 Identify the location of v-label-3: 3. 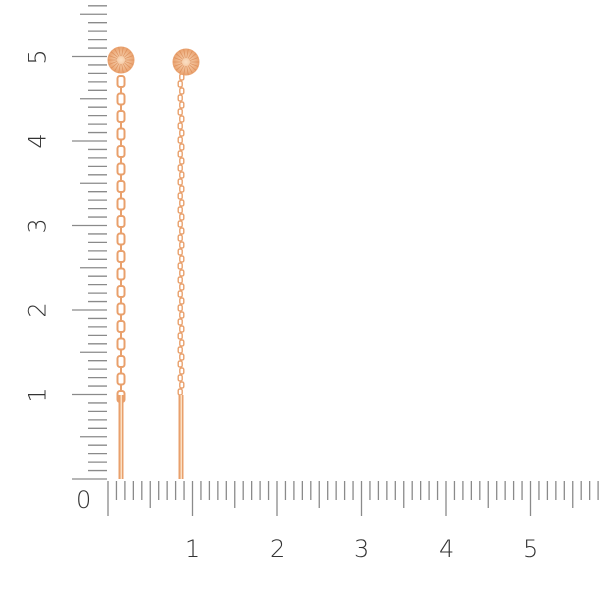
(37, 226).